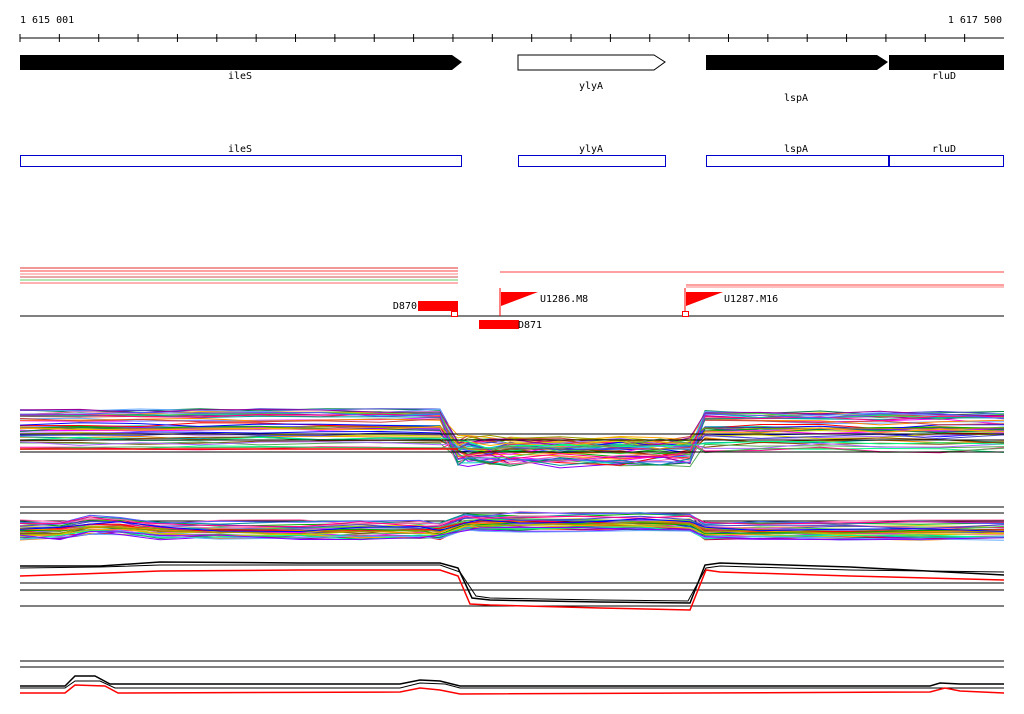  Describe the element at coordinates (797, 161) in the screenshot. I see `annotation-box-lspa` at that location.